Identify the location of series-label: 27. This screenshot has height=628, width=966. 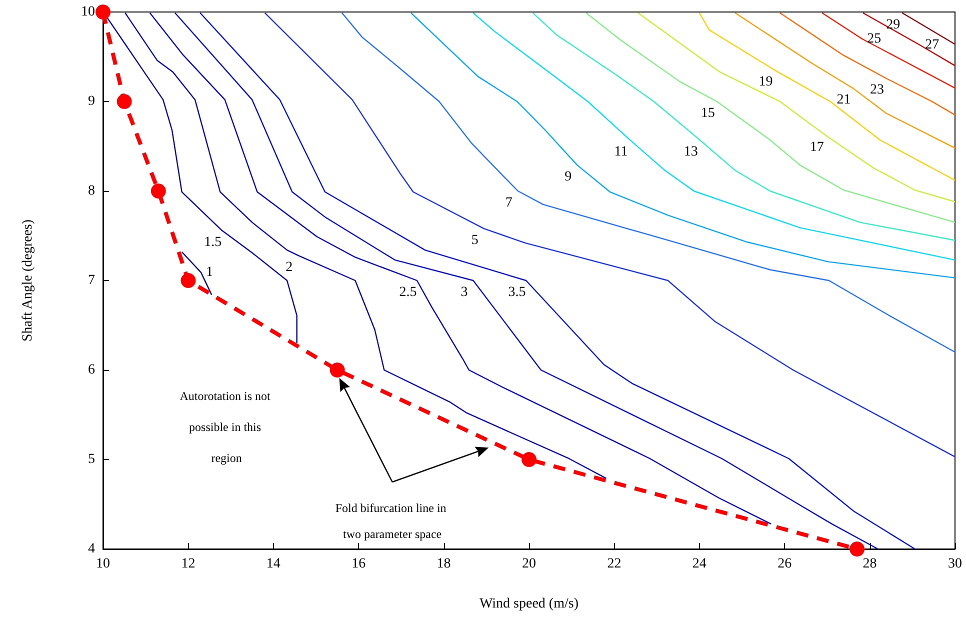
(932, 45).